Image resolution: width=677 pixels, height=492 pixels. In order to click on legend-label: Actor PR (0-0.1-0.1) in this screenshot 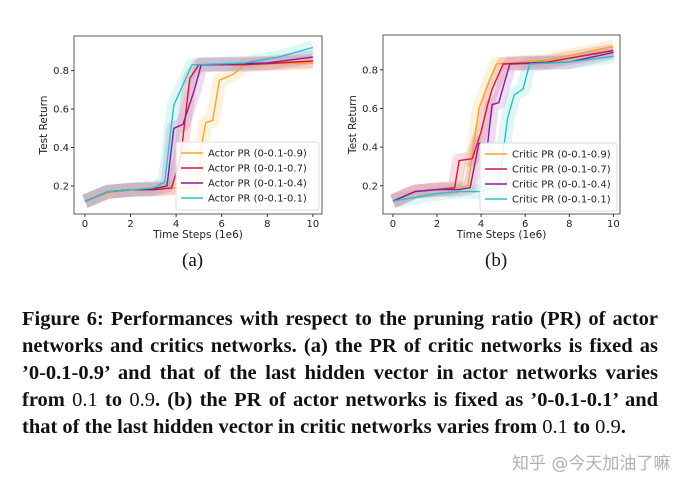, I will do `click(257, 199)`.